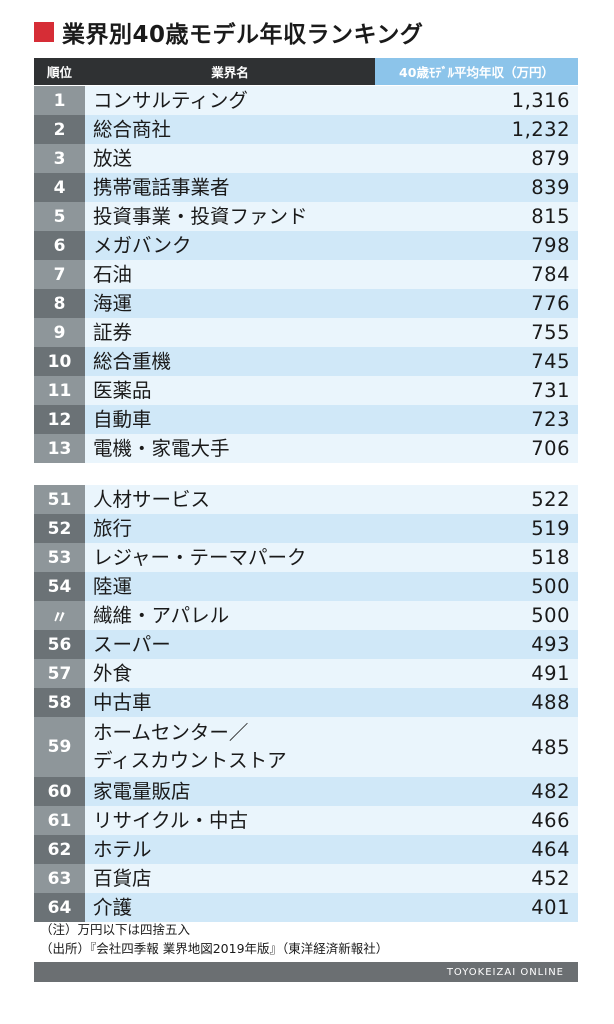  I want to click on industry-cell: 投資事業・投資ファンド, so click(230, 216).